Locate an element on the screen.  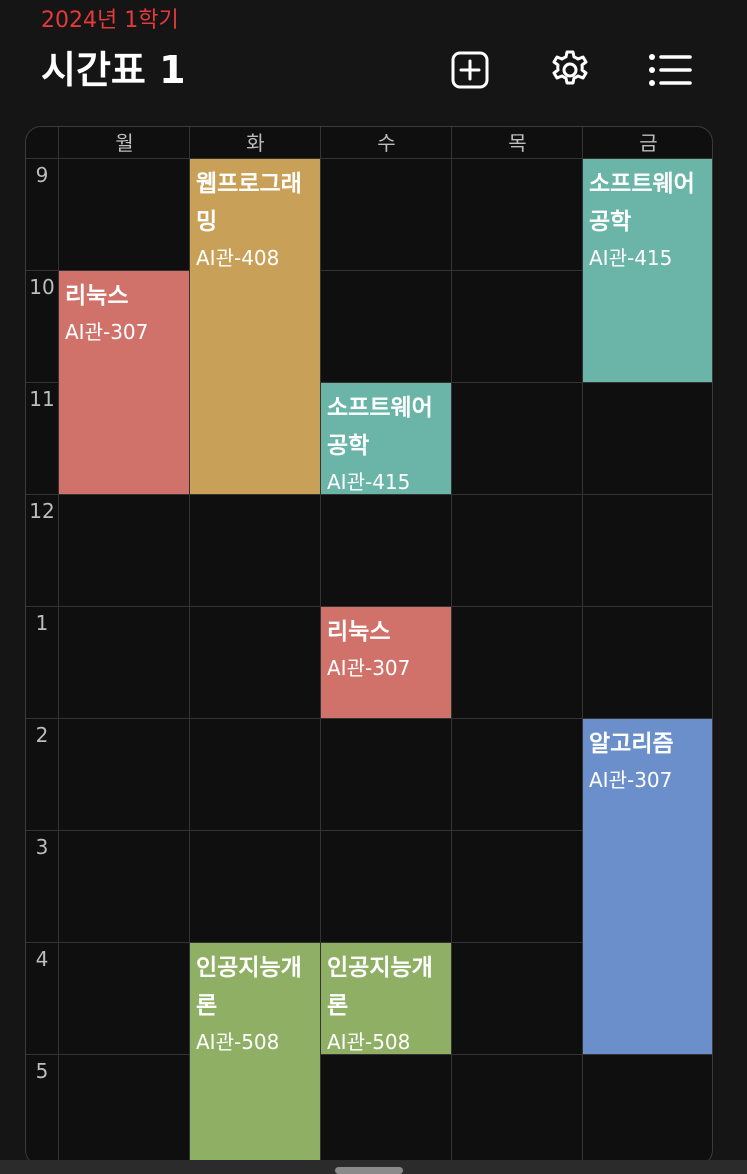
hour-label: 12 is located at coordinates (42, 511).